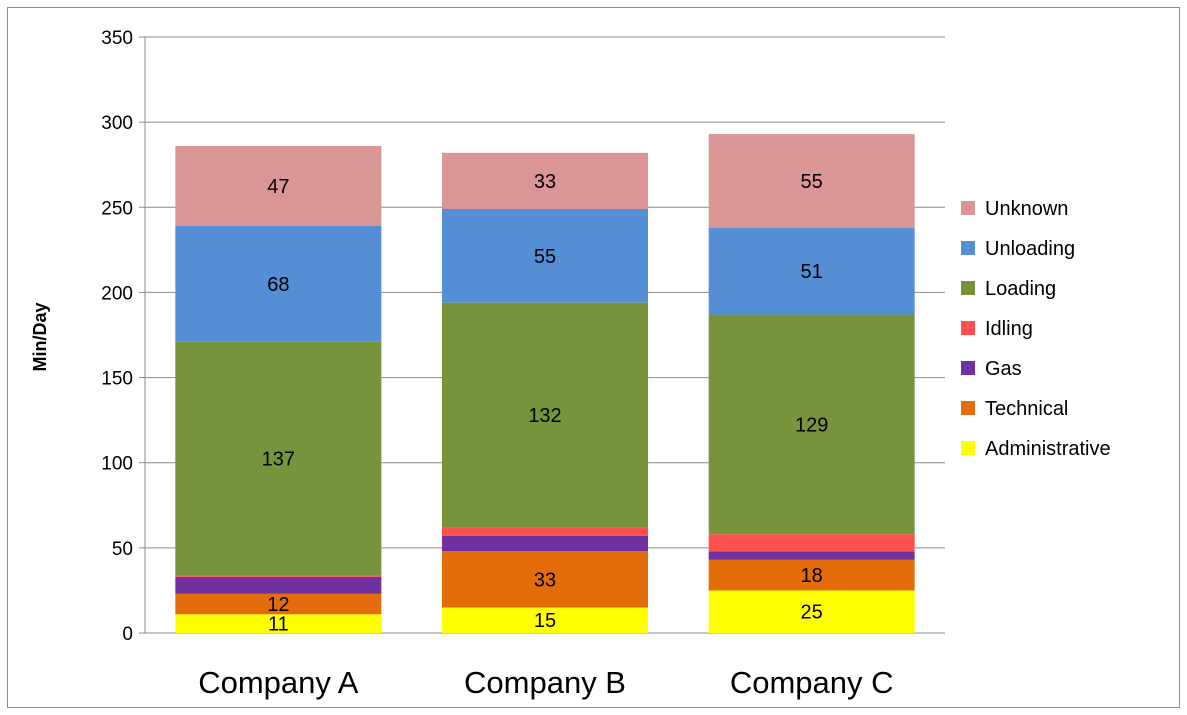 The image size is (1187, 715). Describe the element at coordinates (1020, 289) in the screenshot. I see `legend-label: Loading` at that location.